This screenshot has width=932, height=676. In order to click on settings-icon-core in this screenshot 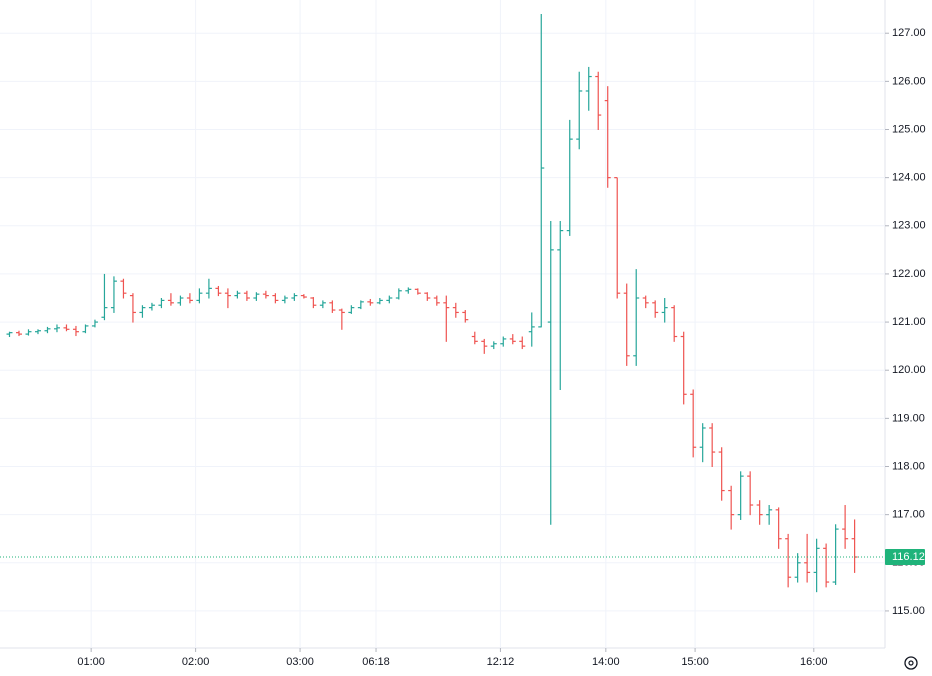, I will do `click(911, 663)`.